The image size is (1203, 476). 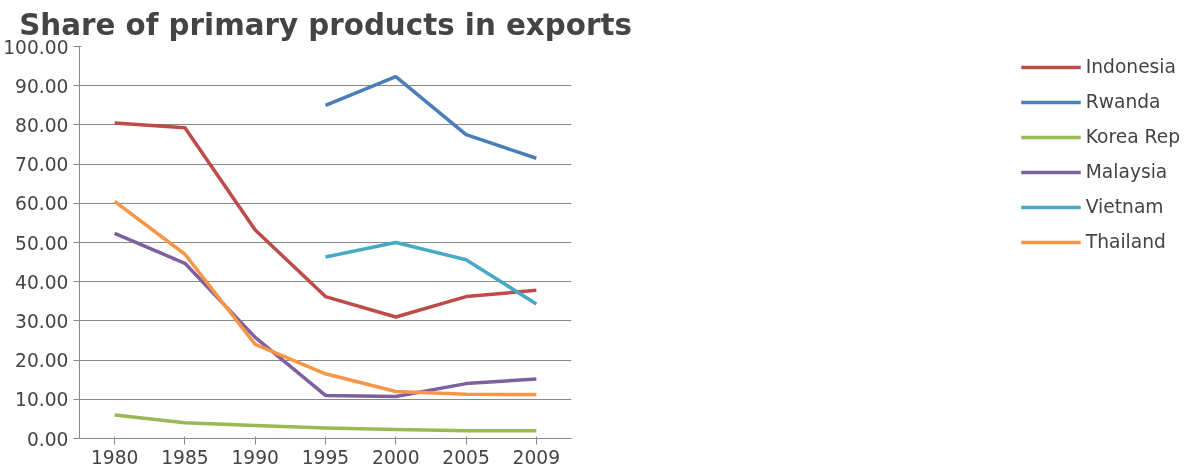 What do you see at coordinates (1125, 241) in the screenshot?
I see `legend-label: Thailand` at bounding box center [1125, 241].